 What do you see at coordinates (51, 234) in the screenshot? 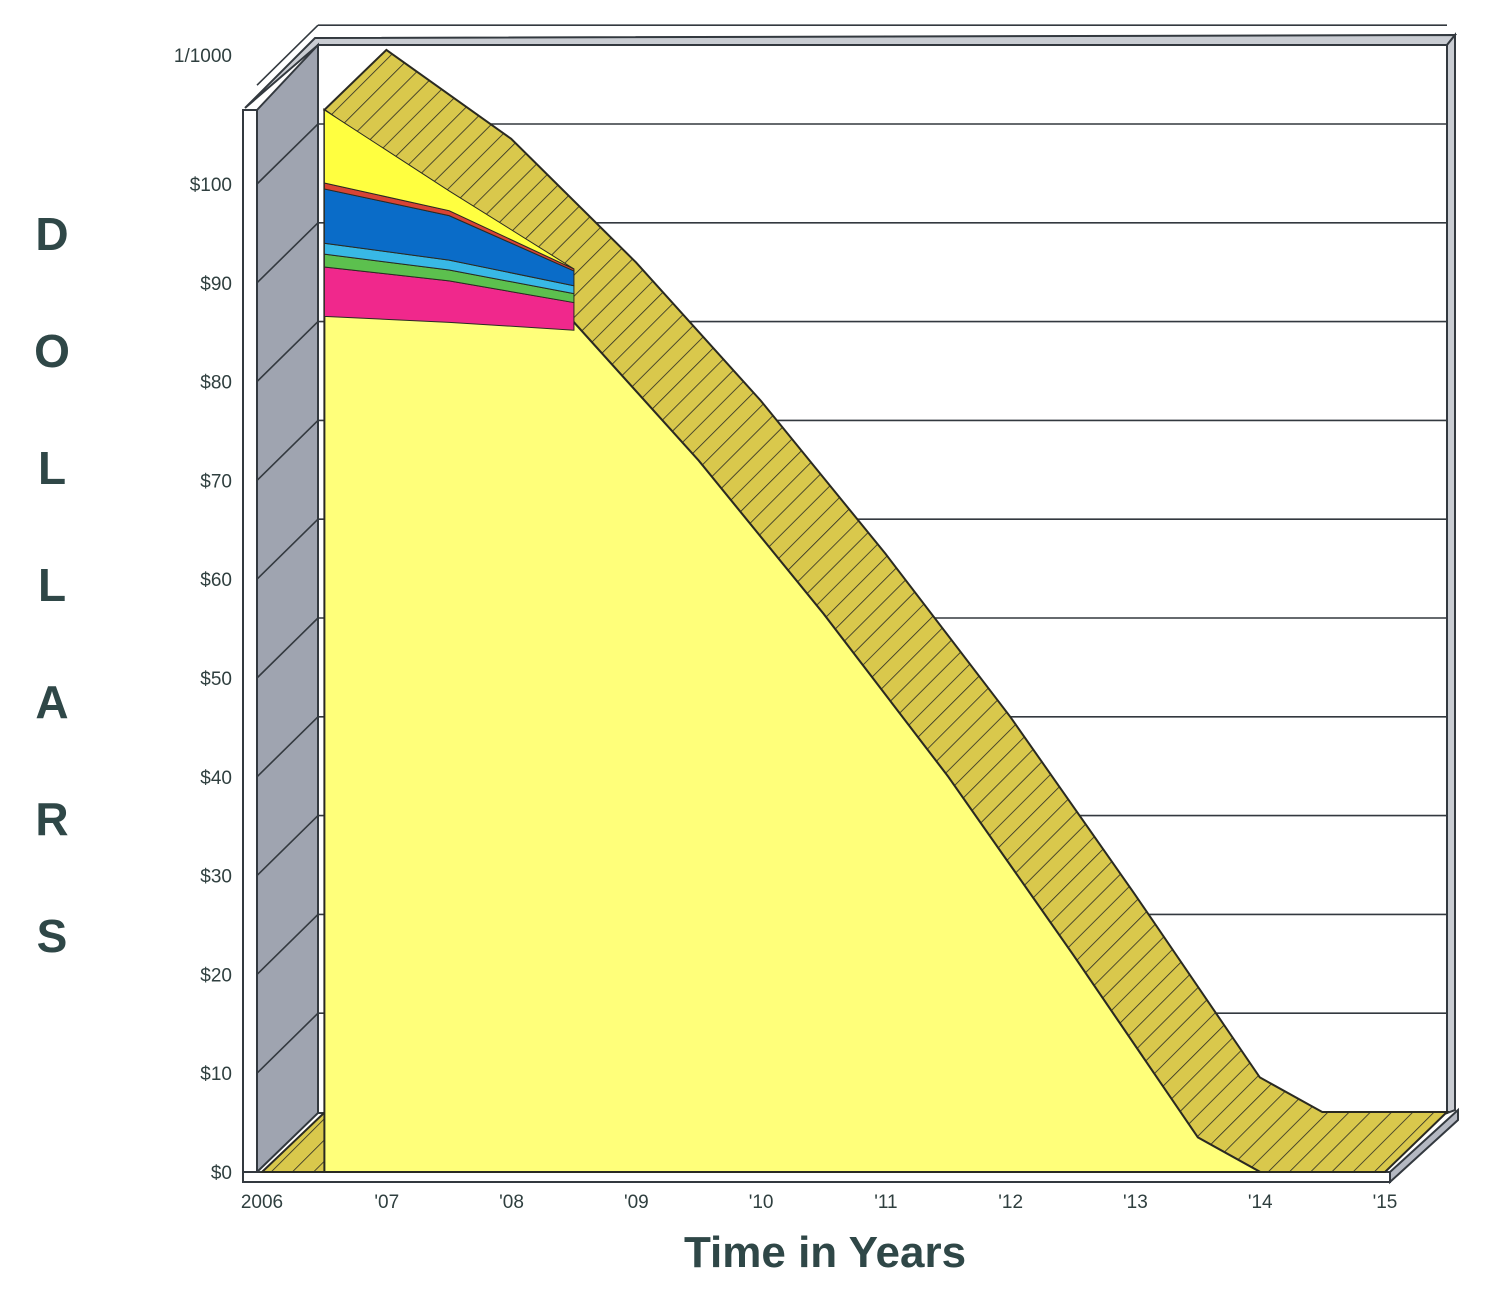
I see `y-axis-label-letter: D` at bounding box center [51, 234].